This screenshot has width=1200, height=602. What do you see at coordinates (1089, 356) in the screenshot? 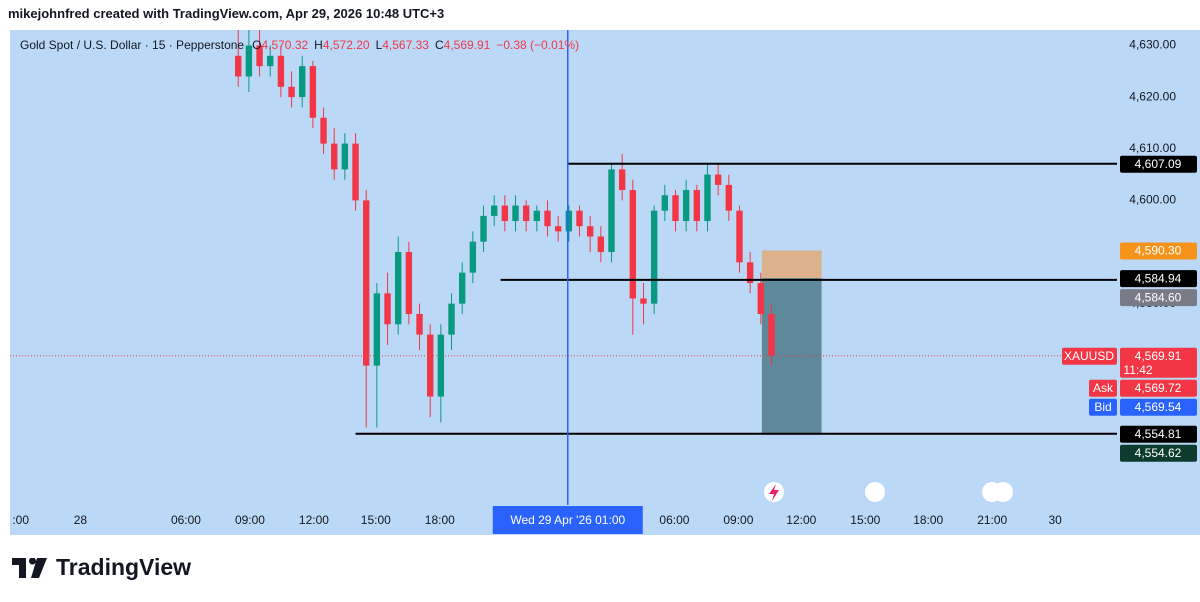
I see `symbol-tag` at bounding box center [1089, 356].